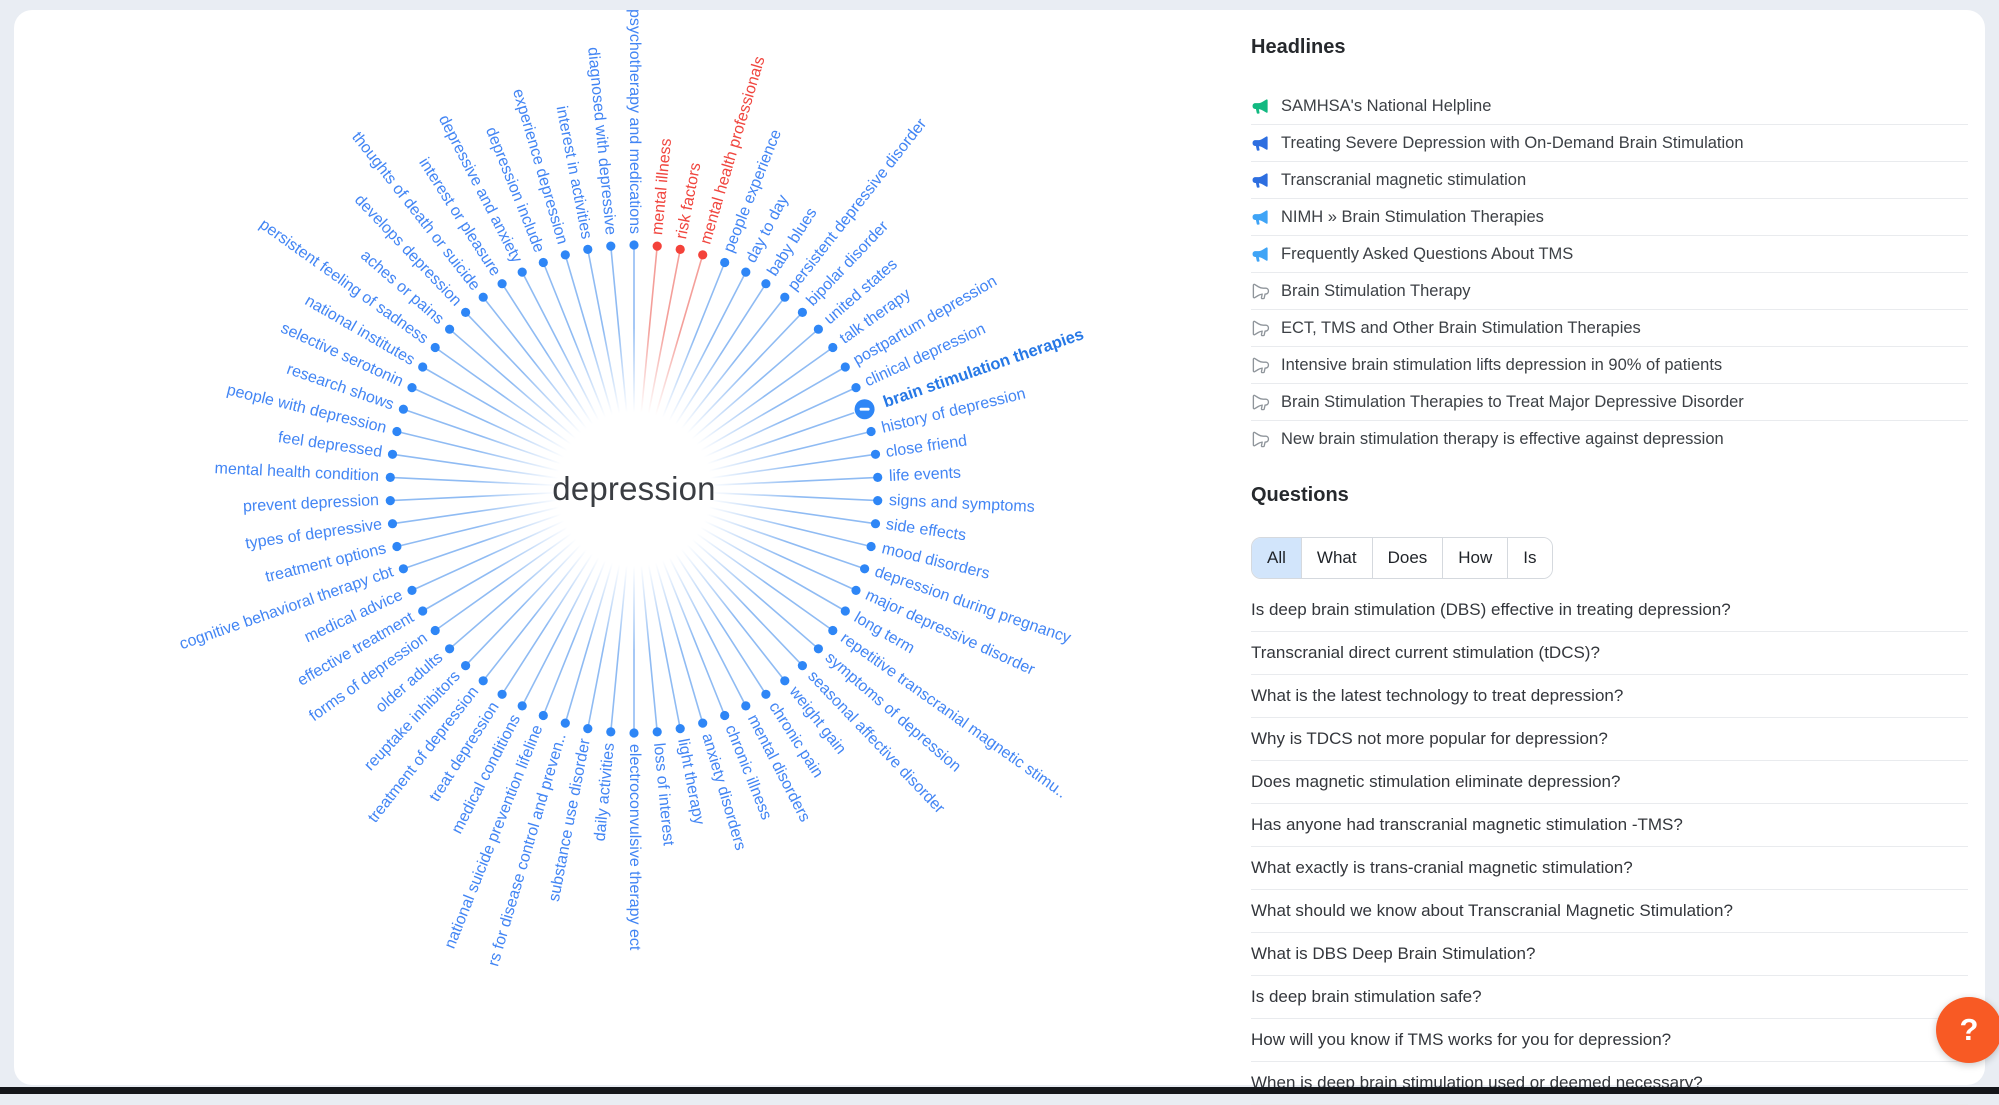 The image size is (1999, 1105). I want to click on questions-title: Questions, so click(1300, 495).